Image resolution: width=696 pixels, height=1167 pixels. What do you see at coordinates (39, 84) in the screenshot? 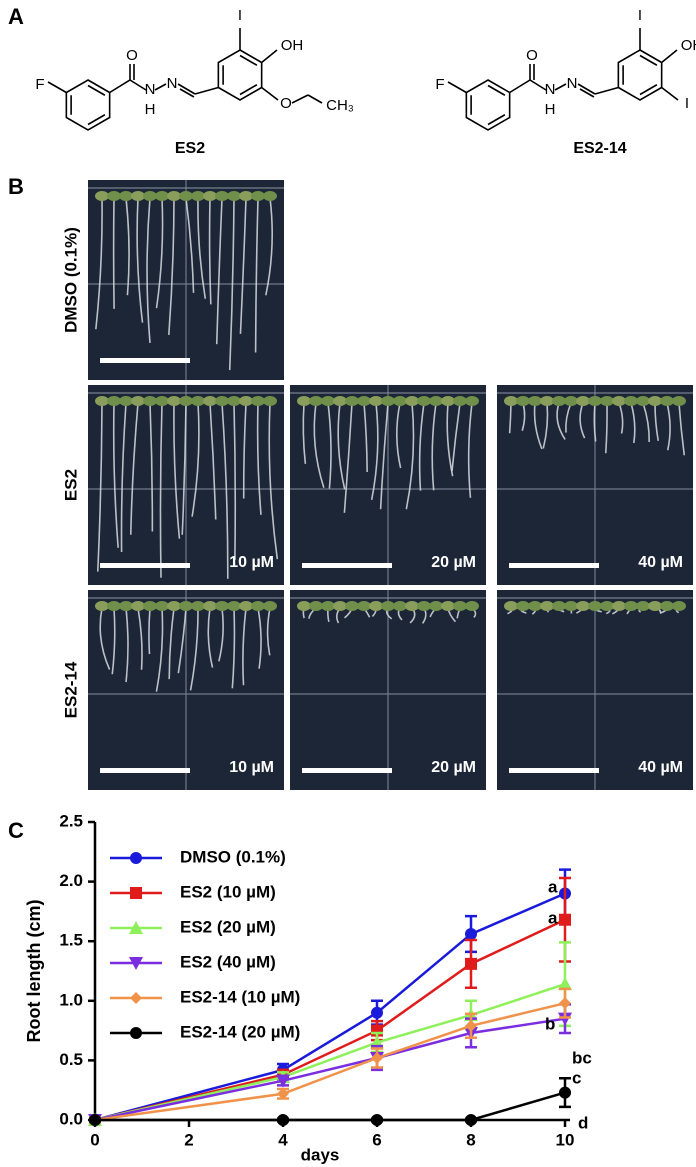
I see `atom-label: F` at bounding box center [39, 84].